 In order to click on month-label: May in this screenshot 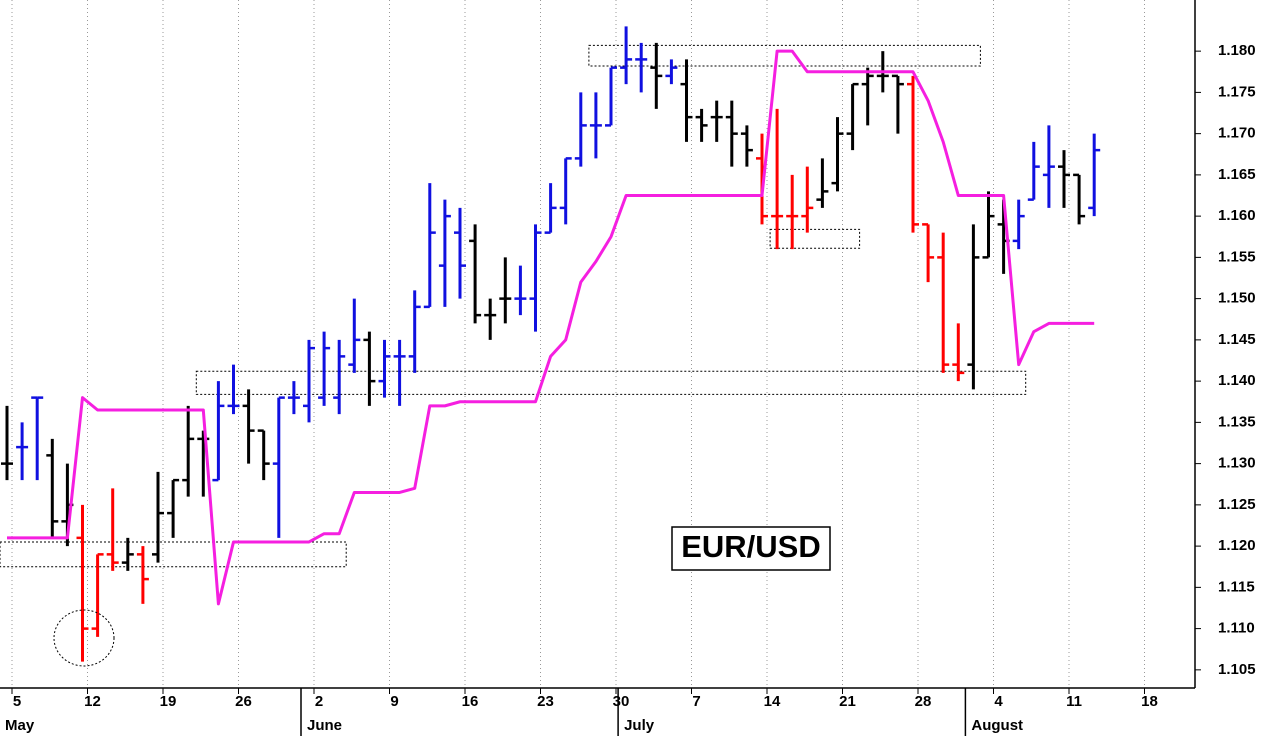, I will do `click(20, 725)`.